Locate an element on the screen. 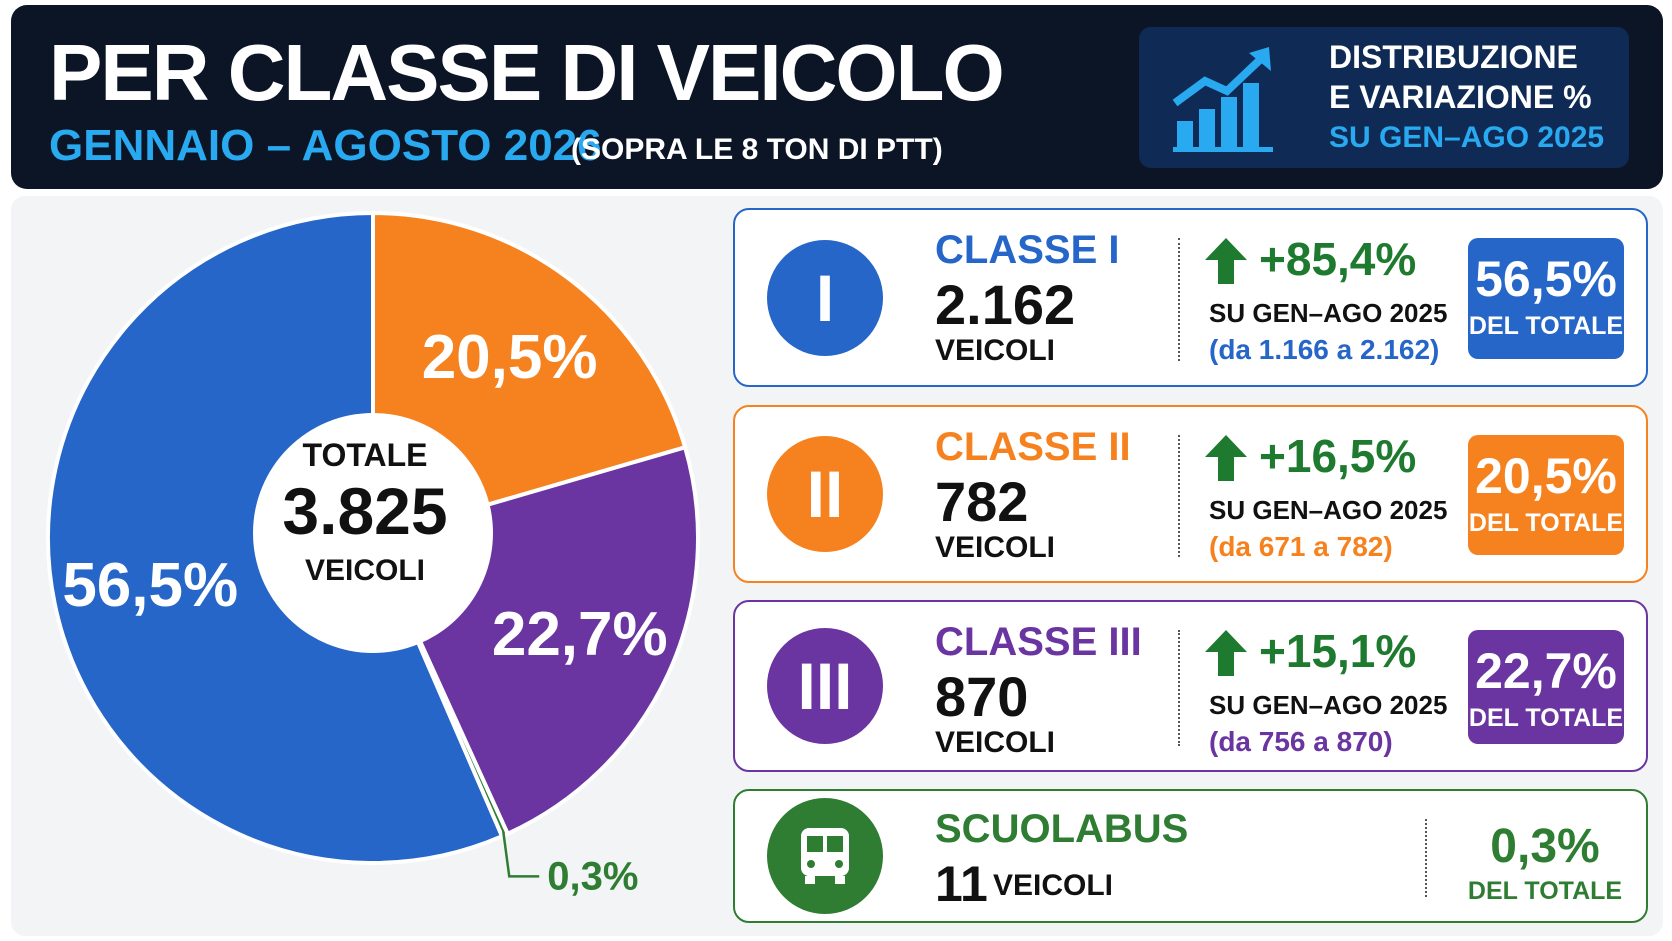 The width and height of the screenshot is (1672, 941). growth-icon is located at coordinates (1222, 99).